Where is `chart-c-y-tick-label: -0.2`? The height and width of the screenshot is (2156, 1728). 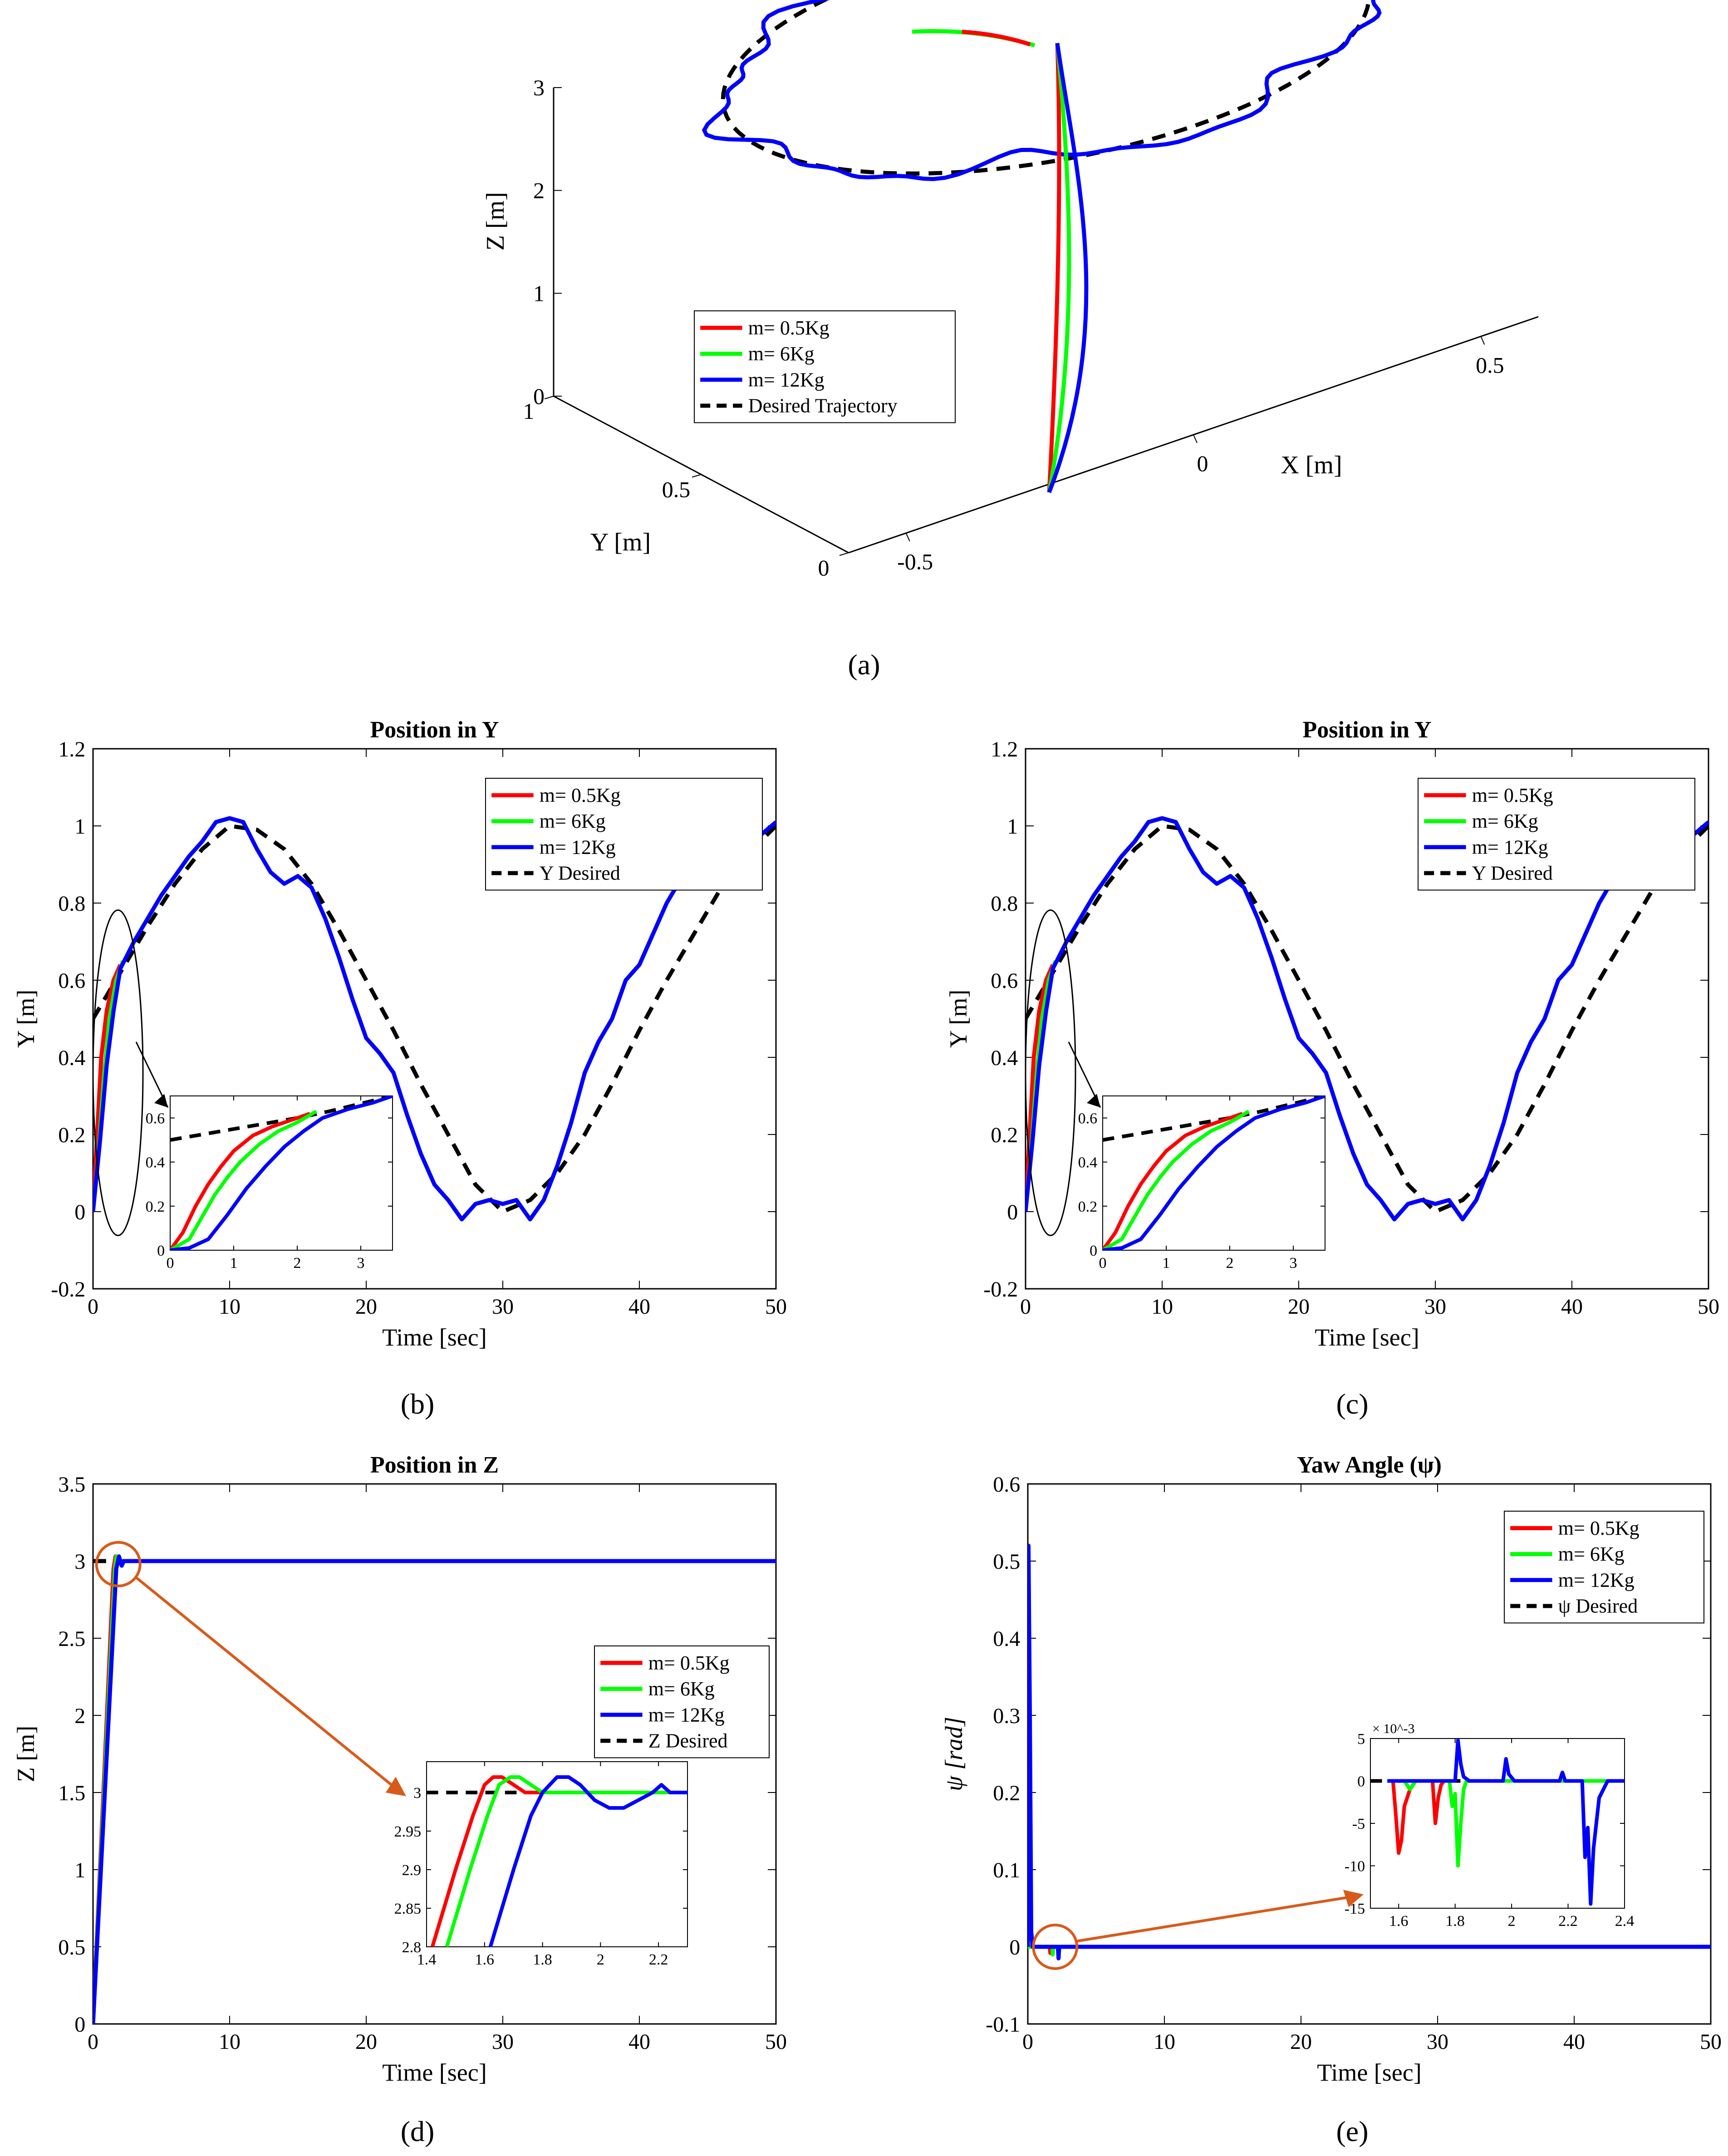
chart-c-y-tick-label: -0.2 is located at coordinates (1000, 1289).